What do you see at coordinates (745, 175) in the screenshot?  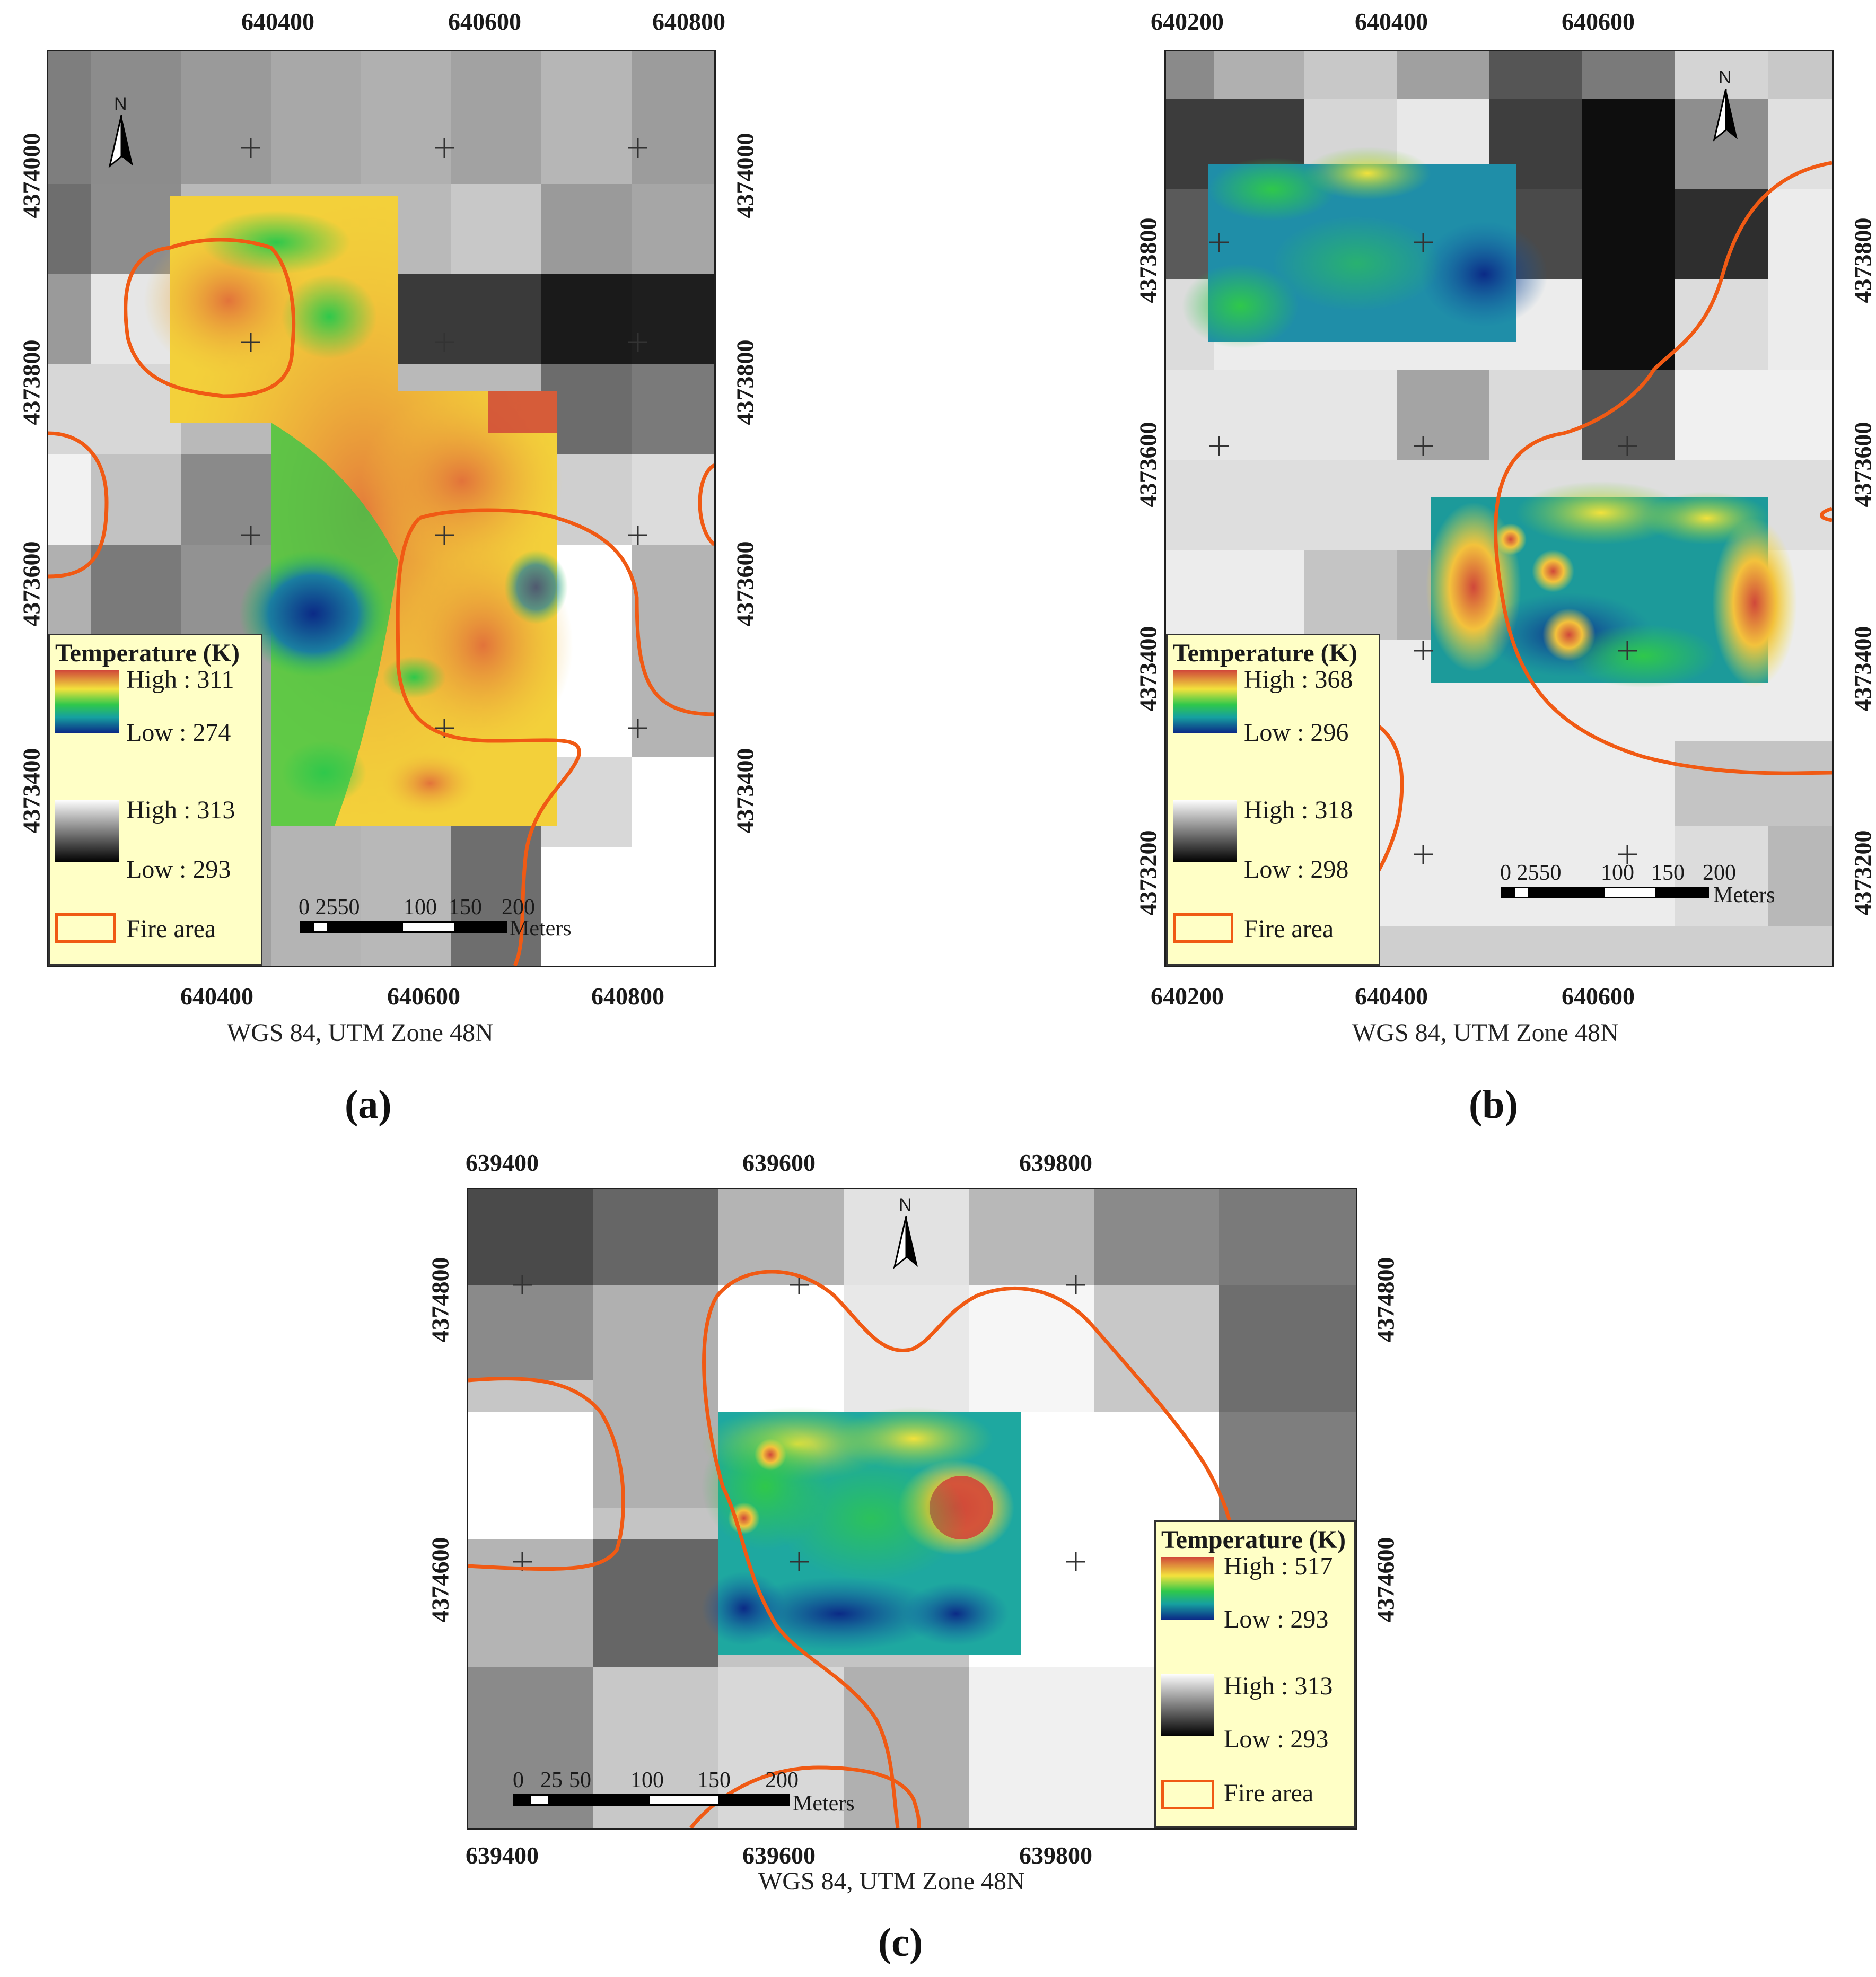 I see `y-tick-right: 4374000` at bounding box center [745, 175].